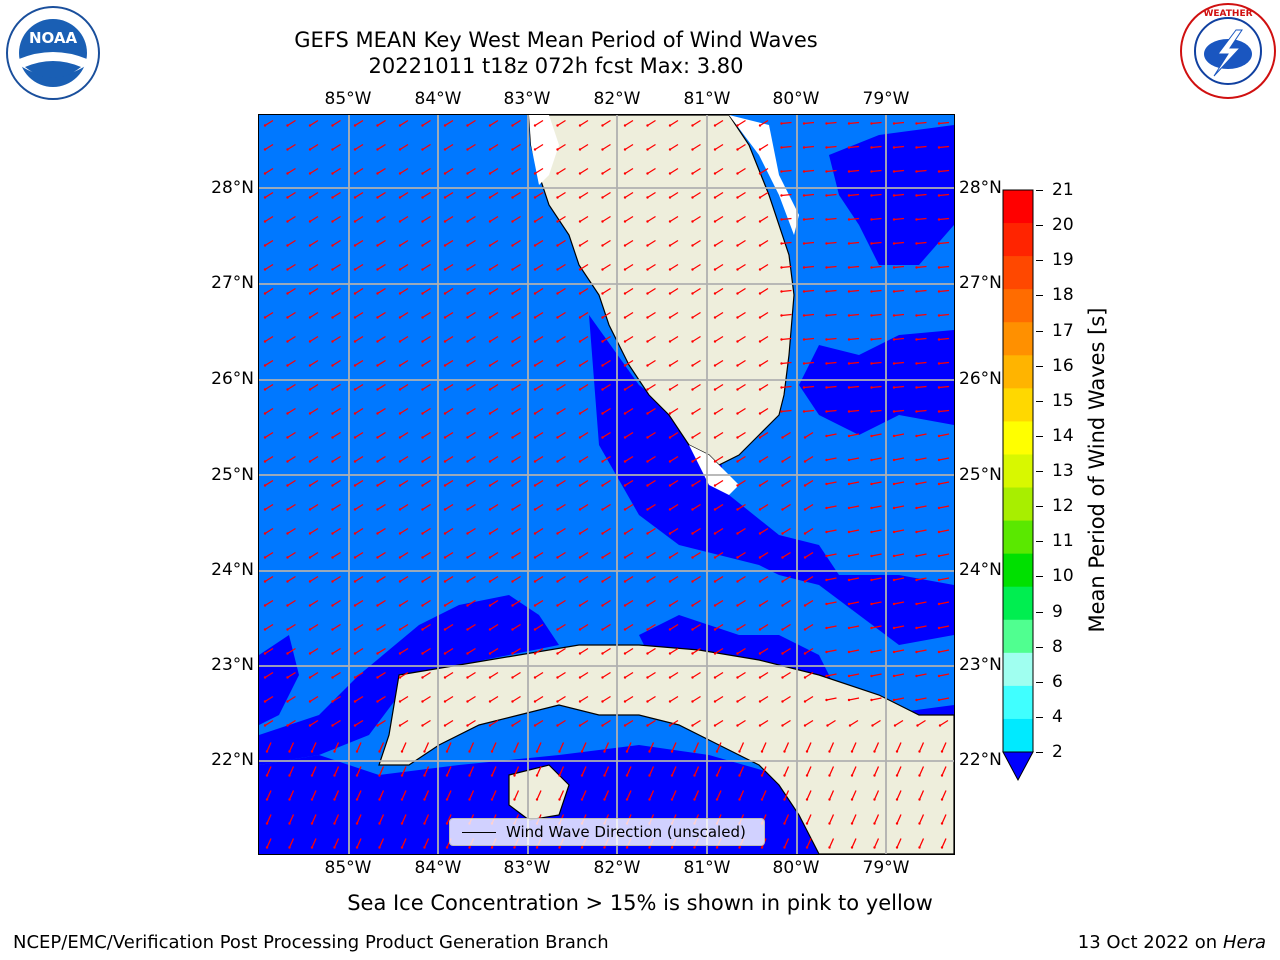  Describe the element at coordinates (1063, 190) in the screenshot. I see `colorbar-tick-label: 21` at that location.